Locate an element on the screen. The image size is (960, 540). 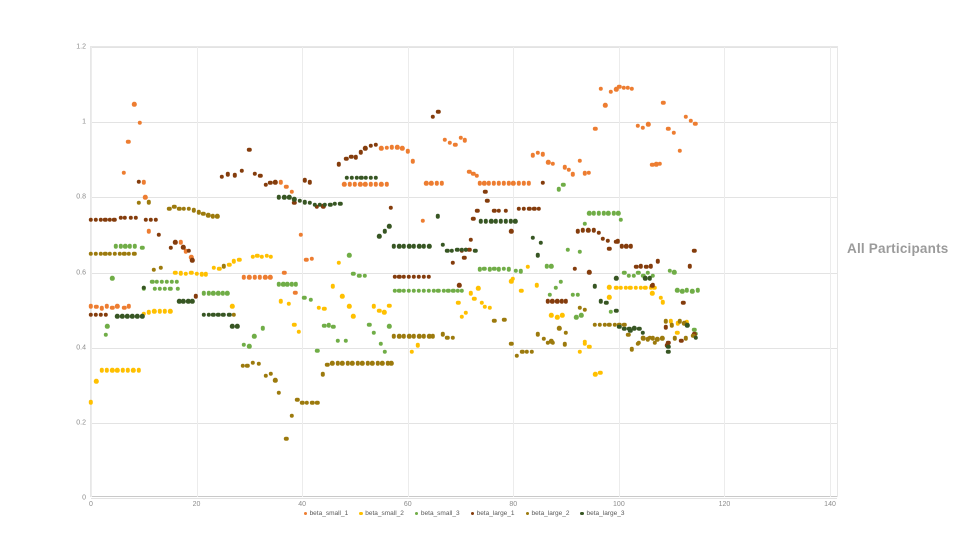
legend-item-beta_large_3: beta_large_3 is located at coordinates (602, 513).